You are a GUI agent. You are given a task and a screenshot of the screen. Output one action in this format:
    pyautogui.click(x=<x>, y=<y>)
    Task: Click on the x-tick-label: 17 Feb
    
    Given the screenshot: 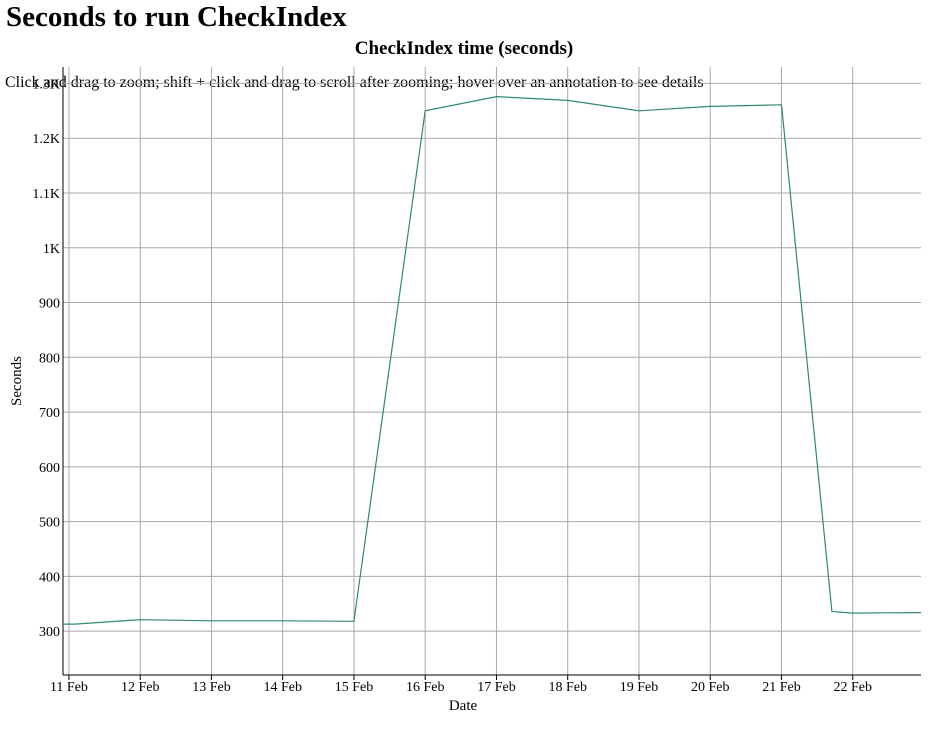 What is the action you would take?
    pyautogui.click(x=496, y=687)
    